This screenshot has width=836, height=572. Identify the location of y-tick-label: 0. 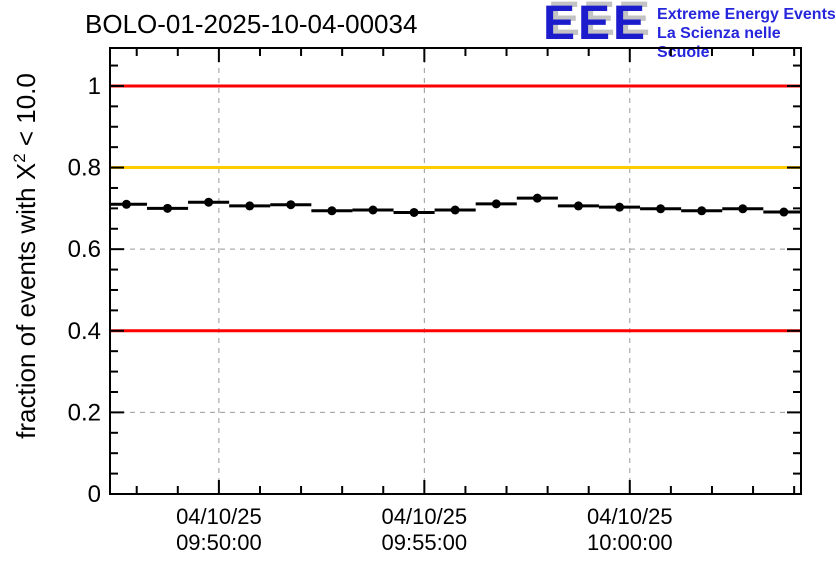
(94, 494).